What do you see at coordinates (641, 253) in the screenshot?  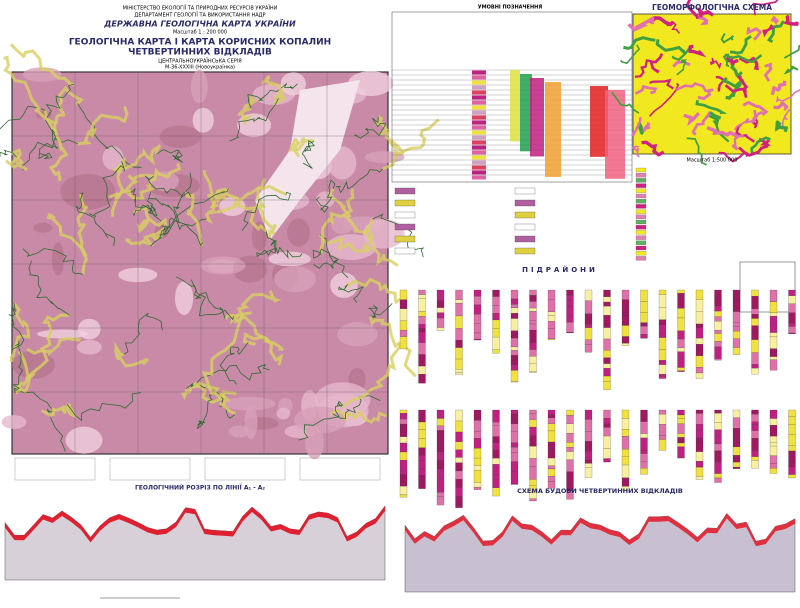 I see `geomorph-legend-item` at bounding box center [641, 253].